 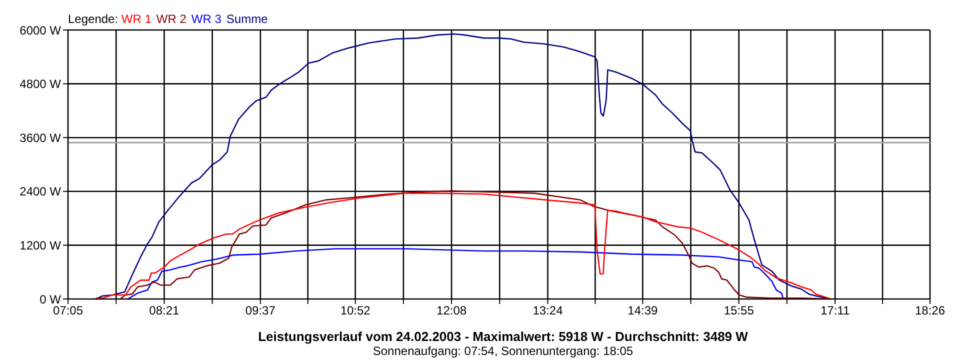 I want to click on x-tick-label: 17:11, so click(x=835, y=311).